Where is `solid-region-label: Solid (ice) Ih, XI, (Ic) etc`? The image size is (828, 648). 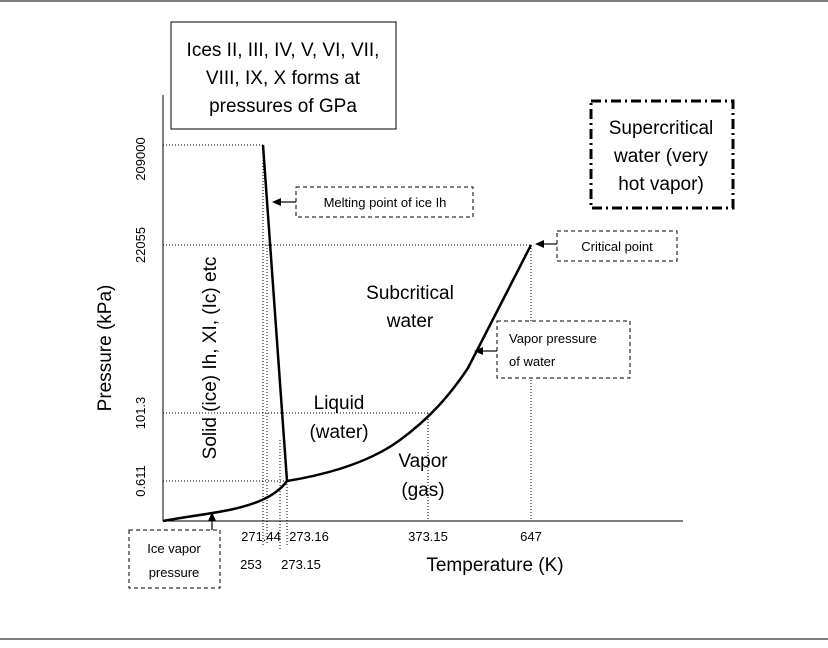 solid-region-label: Solid (ice) Ih, XI, (Ic) etc is located at coordinates (210, 358).